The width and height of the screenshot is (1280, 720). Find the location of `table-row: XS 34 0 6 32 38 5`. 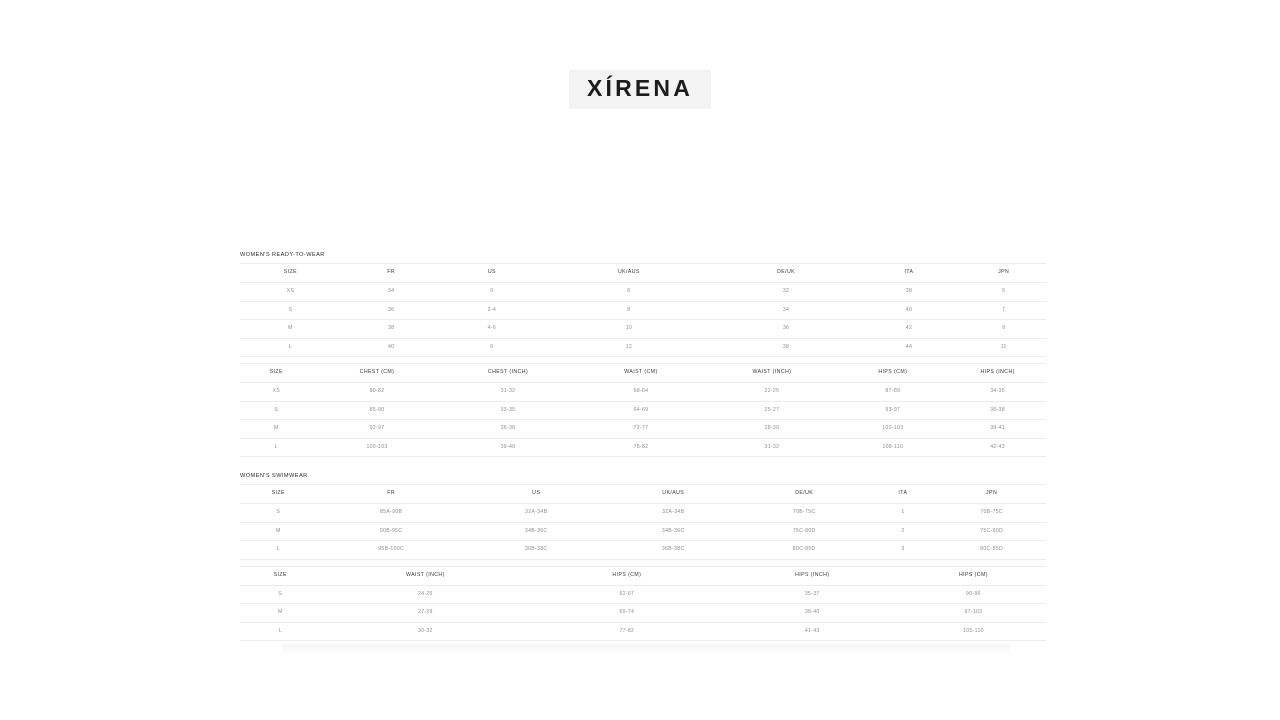

table-row: XS 34 0 6 32 38 5 is located at coordinates (643, 292).